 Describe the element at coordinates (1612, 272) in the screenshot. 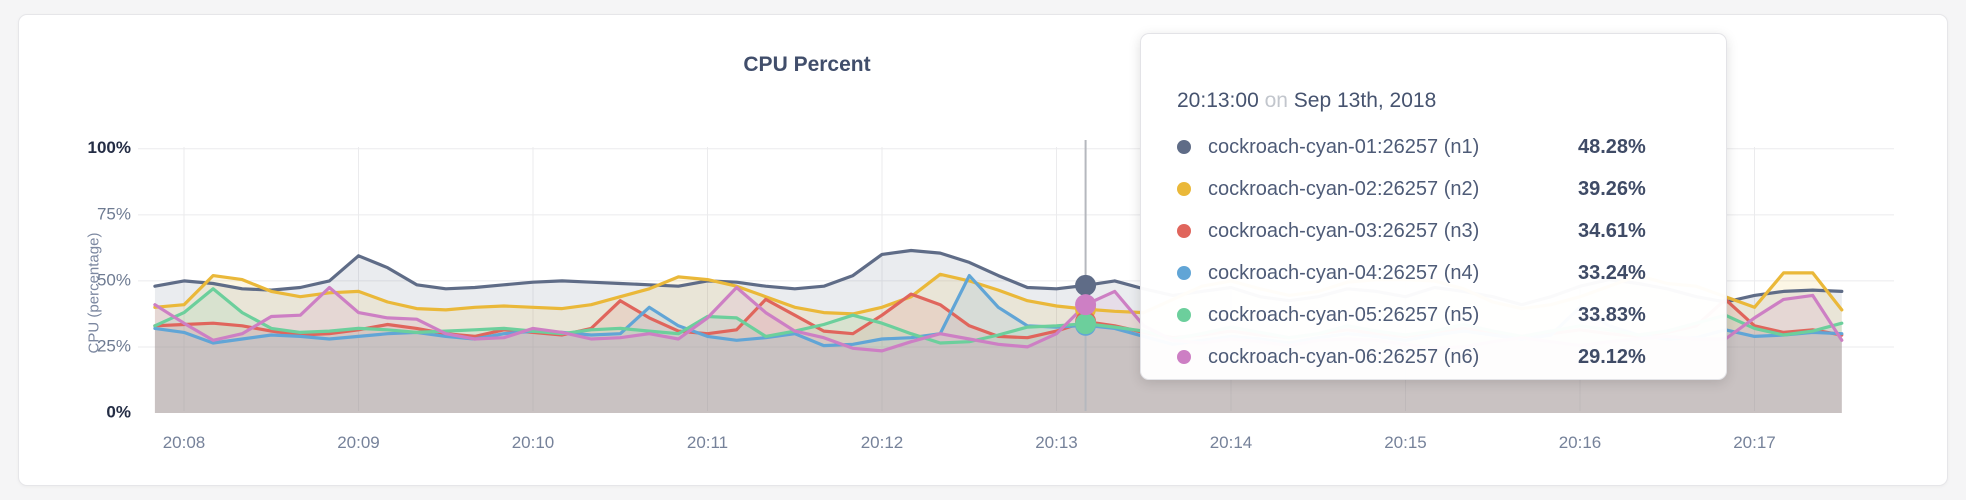

I see `series-value: 33.24%` at that location.